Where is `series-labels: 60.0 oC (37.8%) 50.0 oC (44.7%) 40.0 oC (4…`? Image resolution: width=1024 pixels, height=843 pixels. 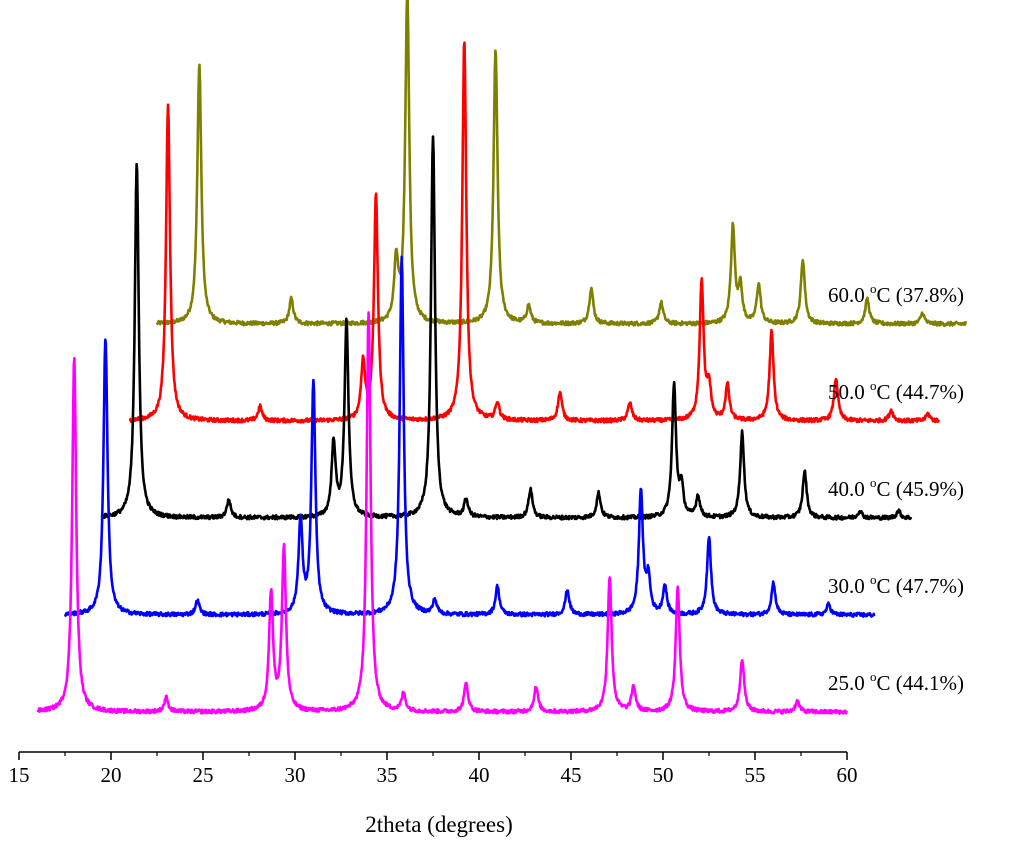 series-labels: 60.0 oC (37.8%) 50.0 oC (44.7%) 40.0 oC (4… is located at coordinates (896, 488).